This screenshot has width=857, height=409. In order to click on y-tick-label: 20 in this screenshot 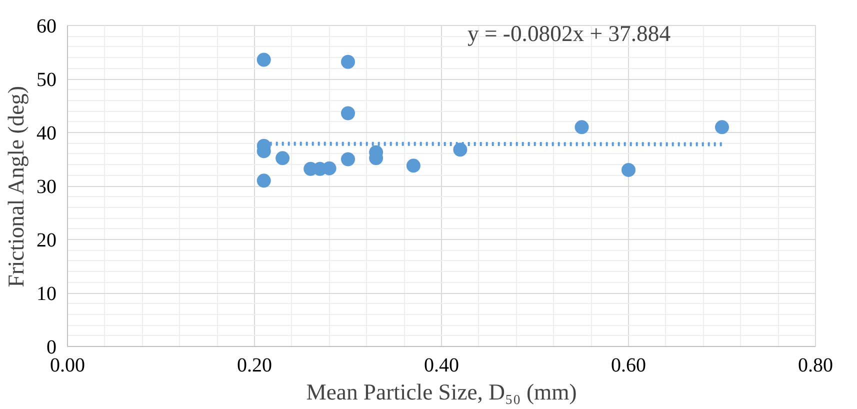, I will do `click(46, 241)`.